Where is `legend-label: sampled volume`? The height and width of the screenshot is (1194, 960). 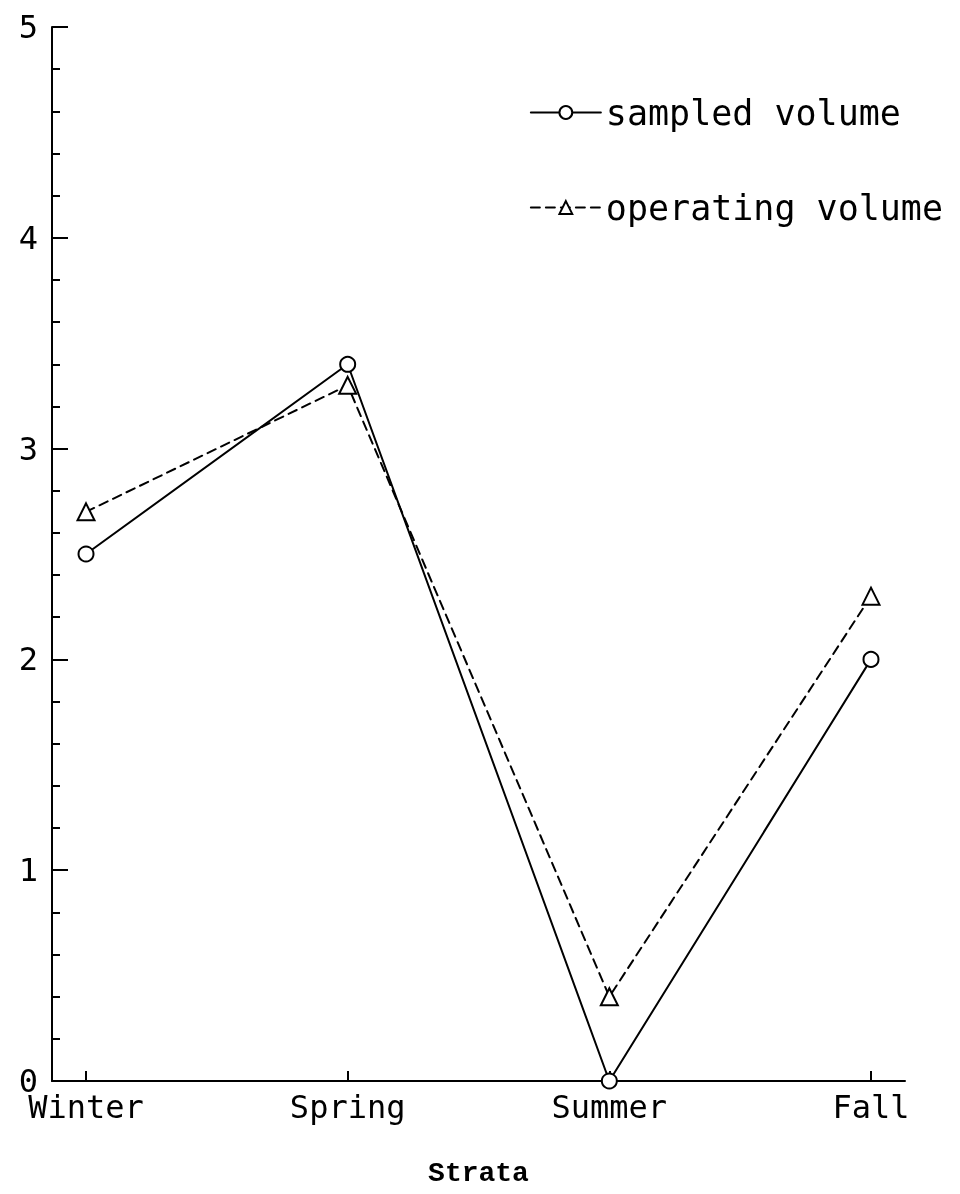
legend-label: sampled volume is located at coordinates (753, 112).